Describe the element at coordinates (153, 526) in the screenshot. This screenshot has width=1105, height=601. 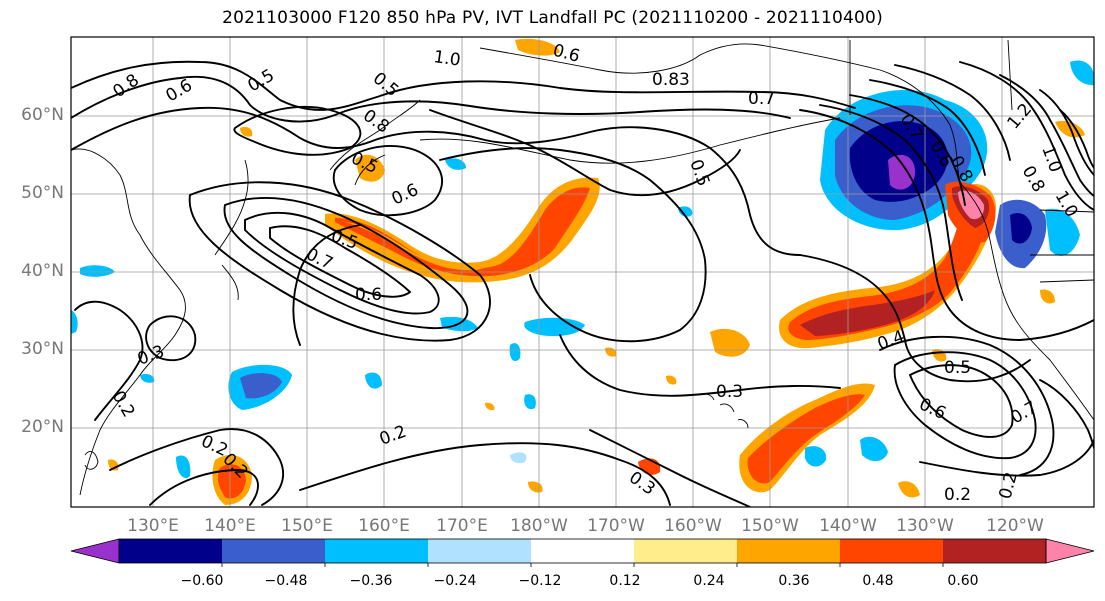
I see `lon-label: 130°E` at that location.